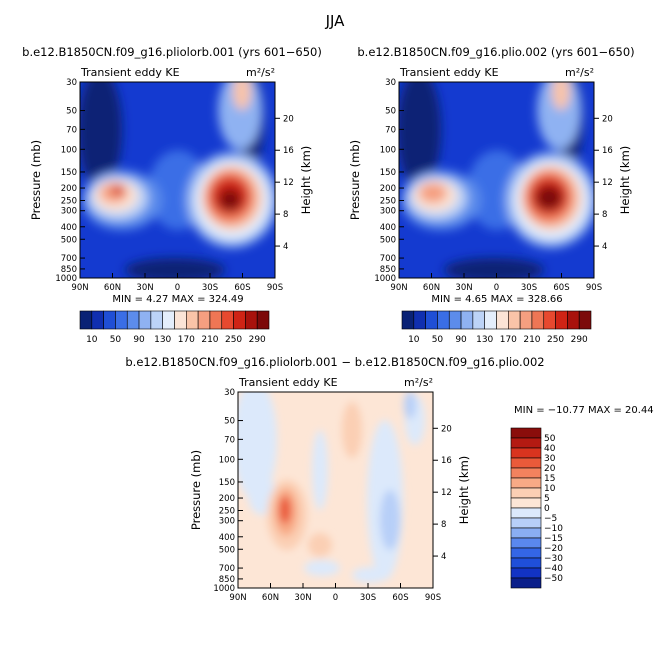 The width and height of the screenshot is (671, 669). Describe the element at coordinates (464, 490) in the screenshot. I see `y2-axis-label-diff: Height (km)` at that location.